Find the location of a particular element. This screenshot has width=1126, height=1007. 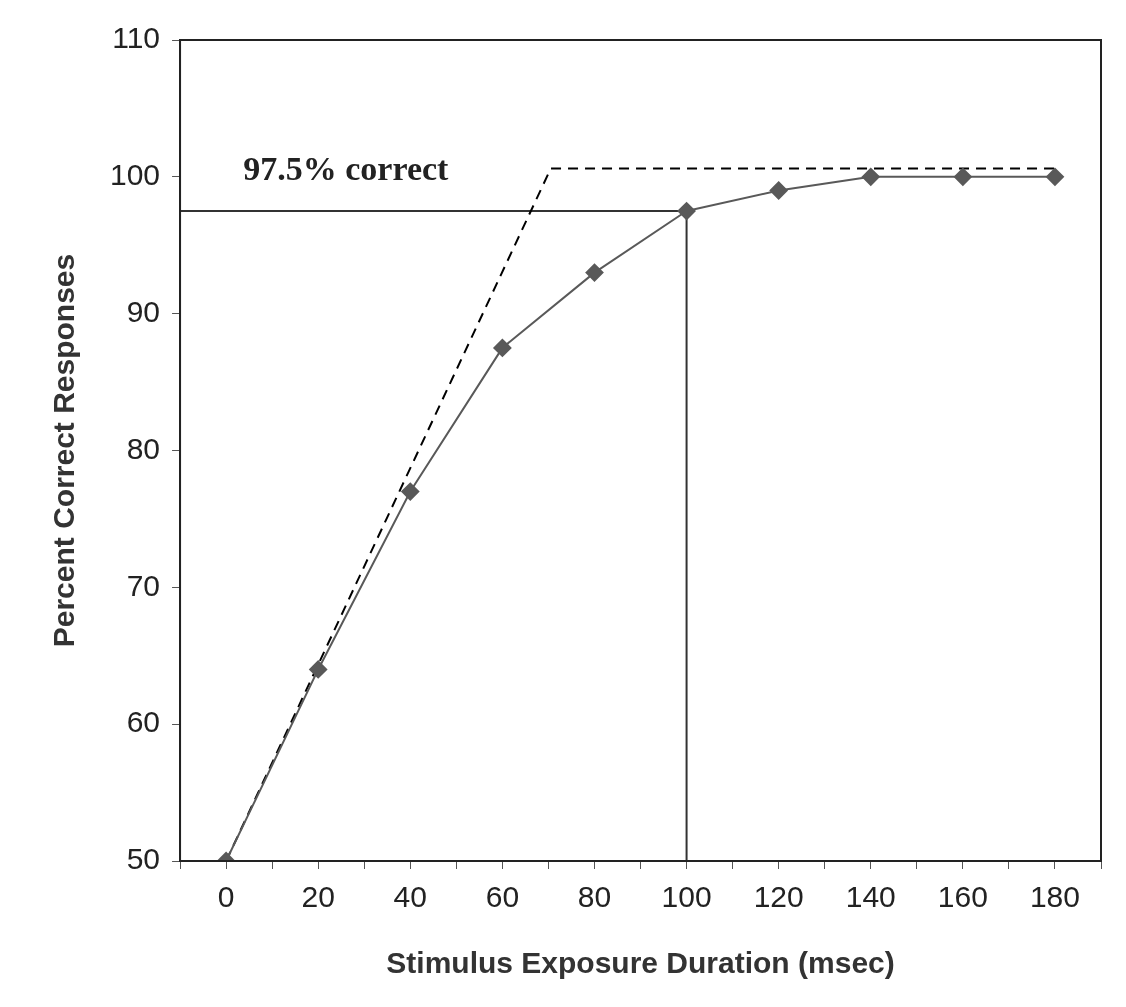

x-tick-label: 40 is located at coordinates (410, 897).